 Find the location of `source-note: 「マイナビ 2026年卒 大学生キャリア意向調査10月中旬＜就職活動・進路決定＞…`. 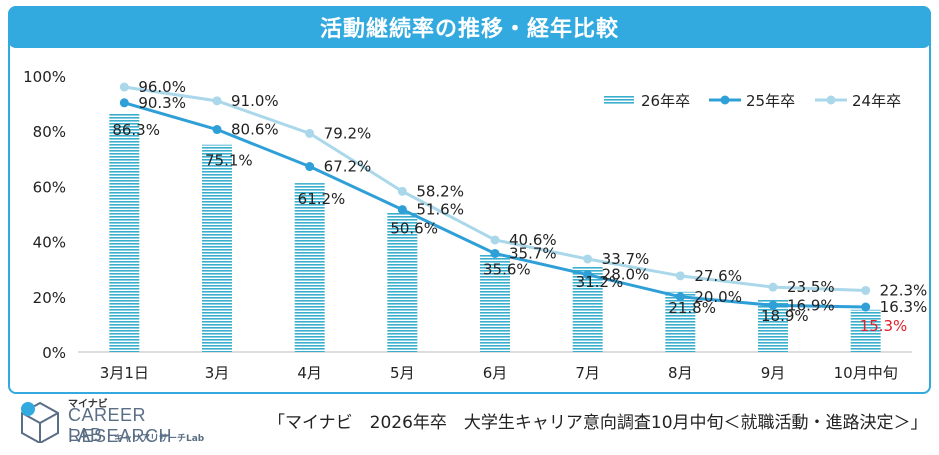

source-note: 「マイナビ 2026年卒 大学生キャリア意向調査10月中旬＜就職活動・進路決定＞… is located at coordinates (598, 423).